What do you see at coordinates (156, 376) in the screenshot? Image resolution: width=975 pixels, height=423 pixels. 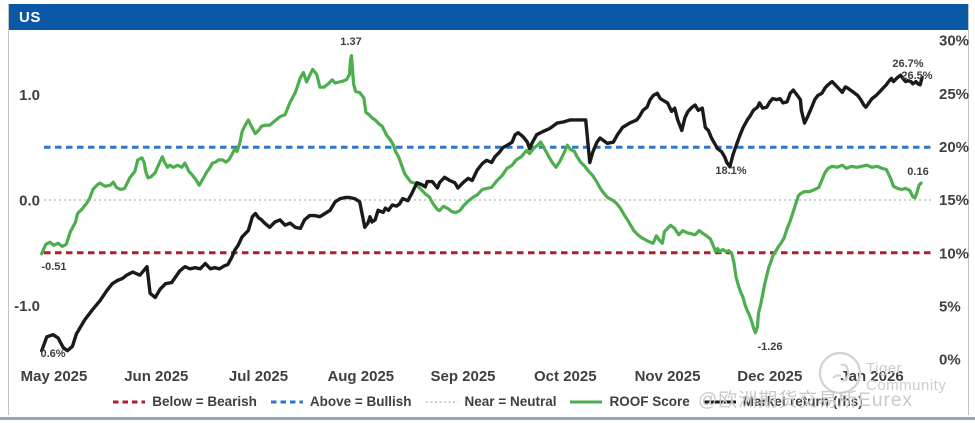 I see `x-axis-label: Jun 2025` at bounding box center [156, 376].